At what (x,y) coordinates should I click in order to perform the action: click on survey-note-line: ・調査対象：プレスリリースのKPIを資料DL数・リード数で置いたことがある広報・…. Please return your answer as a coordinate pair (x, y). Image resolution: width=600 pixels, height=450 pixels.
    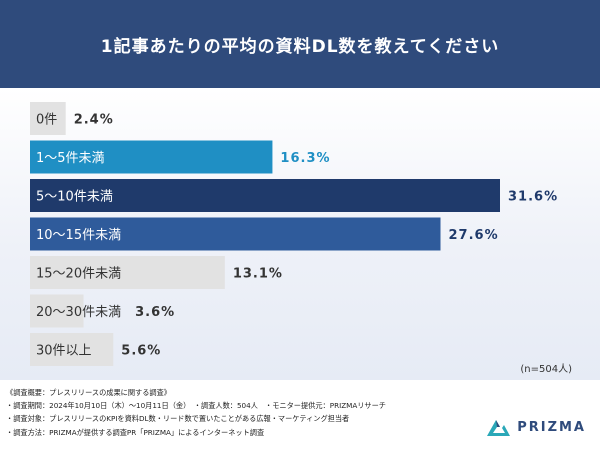
    Looking at the image, I should click on (178, 419).